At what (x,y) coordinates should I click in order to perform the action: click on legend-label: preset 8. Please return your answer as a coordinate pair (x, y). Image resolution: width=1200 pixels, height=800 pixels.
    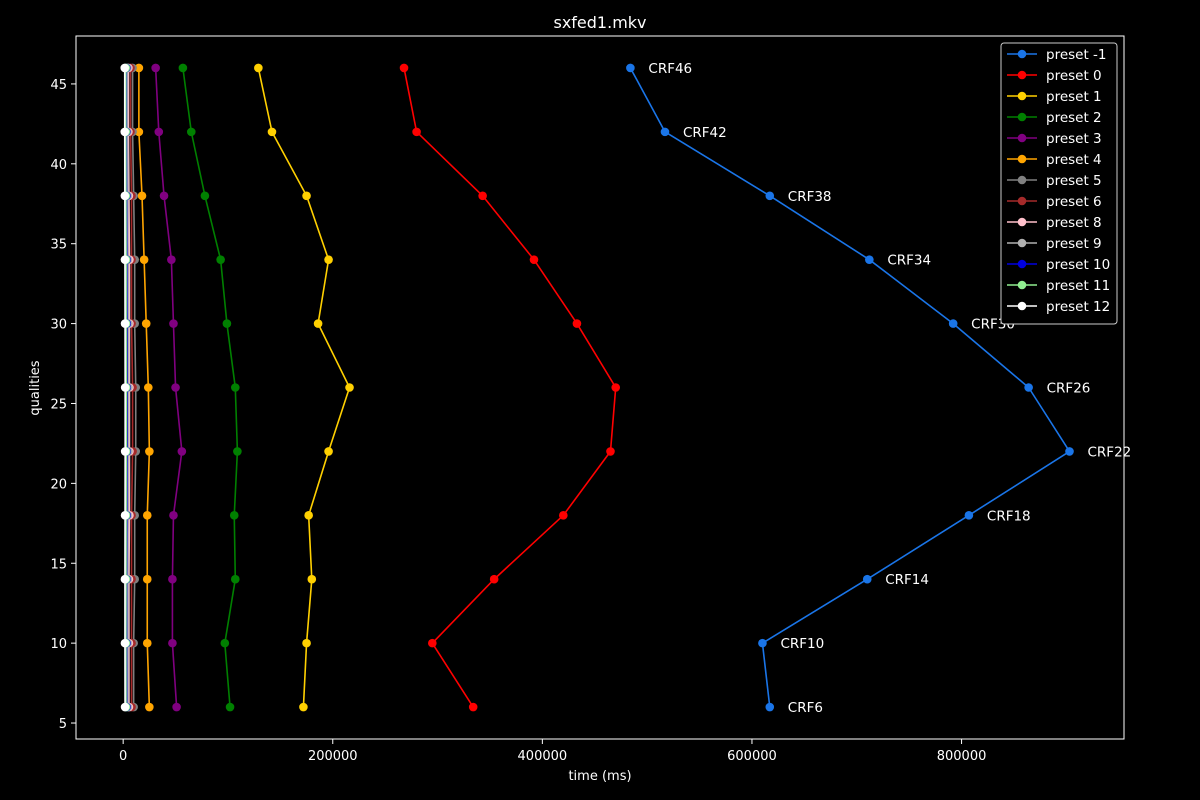
    Looking at the image, I should click on (1074, 223).